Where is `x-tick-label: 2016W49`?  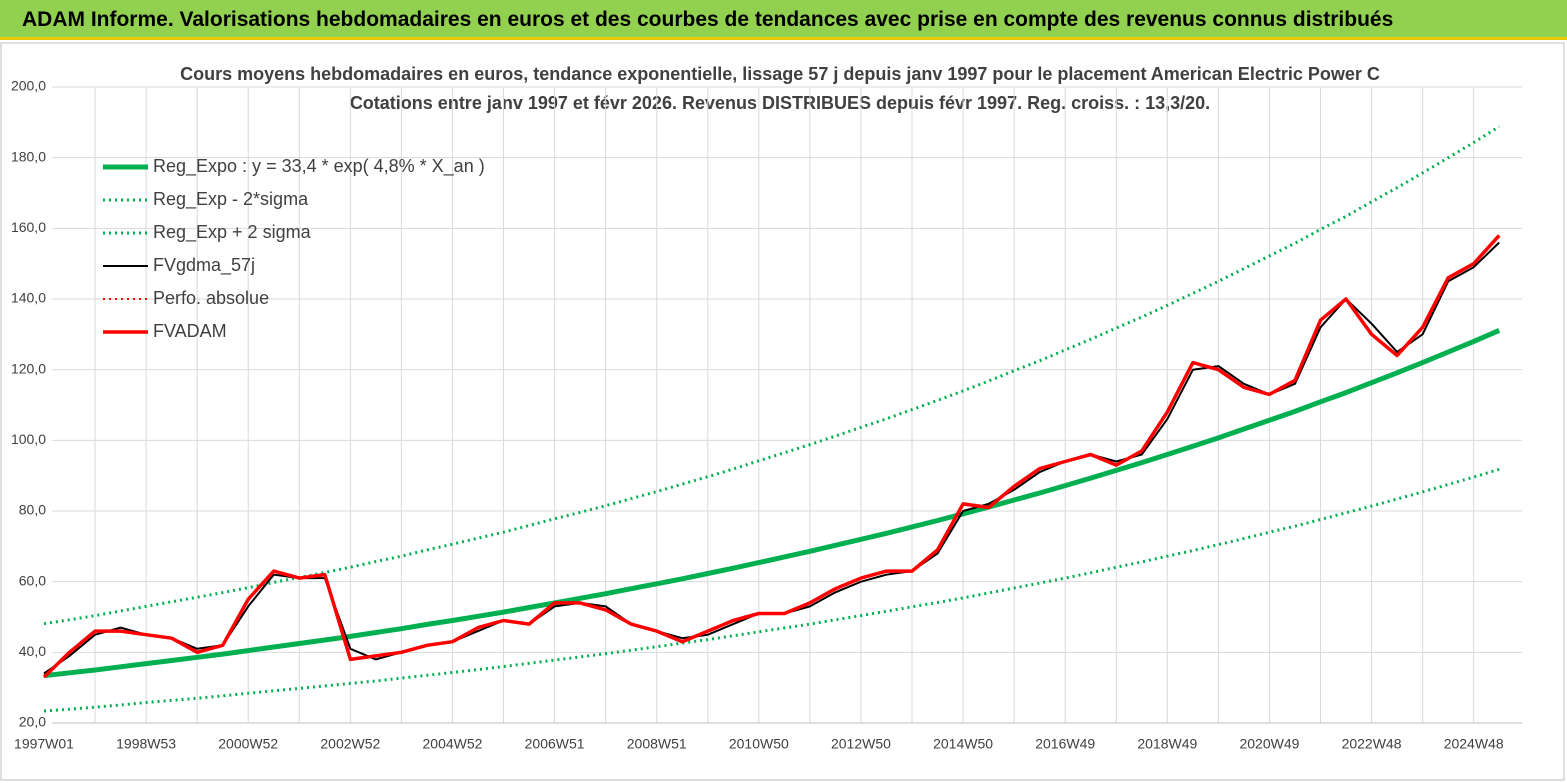 x-tick-label: 2016W49 is located at coordinates (1065, 744).